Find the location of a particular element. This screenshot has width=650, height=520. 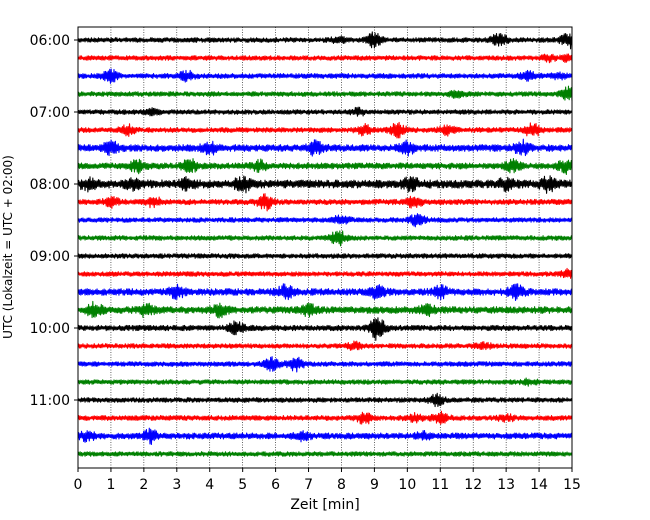

x-tick-label-0: 0 is located at coordinates (78, 485).